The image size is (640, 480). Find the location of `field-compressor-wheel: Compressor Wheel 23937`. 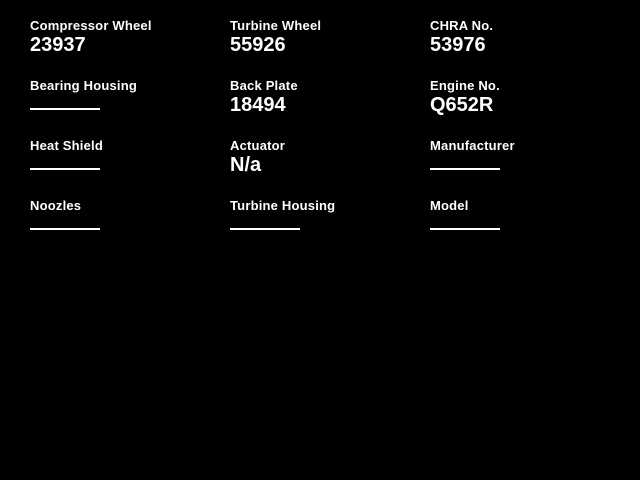

field-compressor-wheel: Compressor Wheel 23937 is located at coordinates (130, 48).